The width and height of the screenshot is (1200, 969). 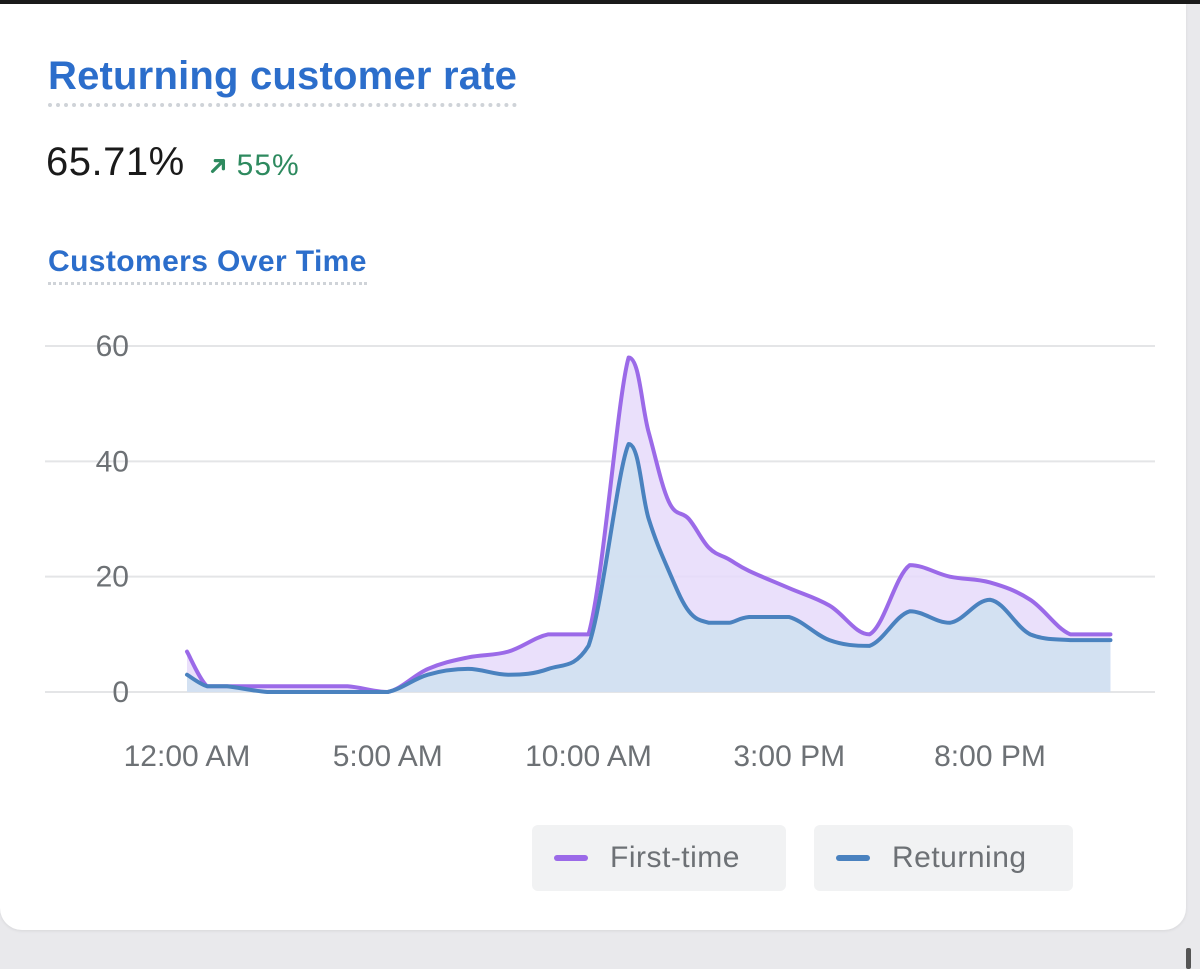 What do you see at coordinates (268, 165) in the screenshot?
I see `metric-change-value: 55%` at bounding box center [268, 165].